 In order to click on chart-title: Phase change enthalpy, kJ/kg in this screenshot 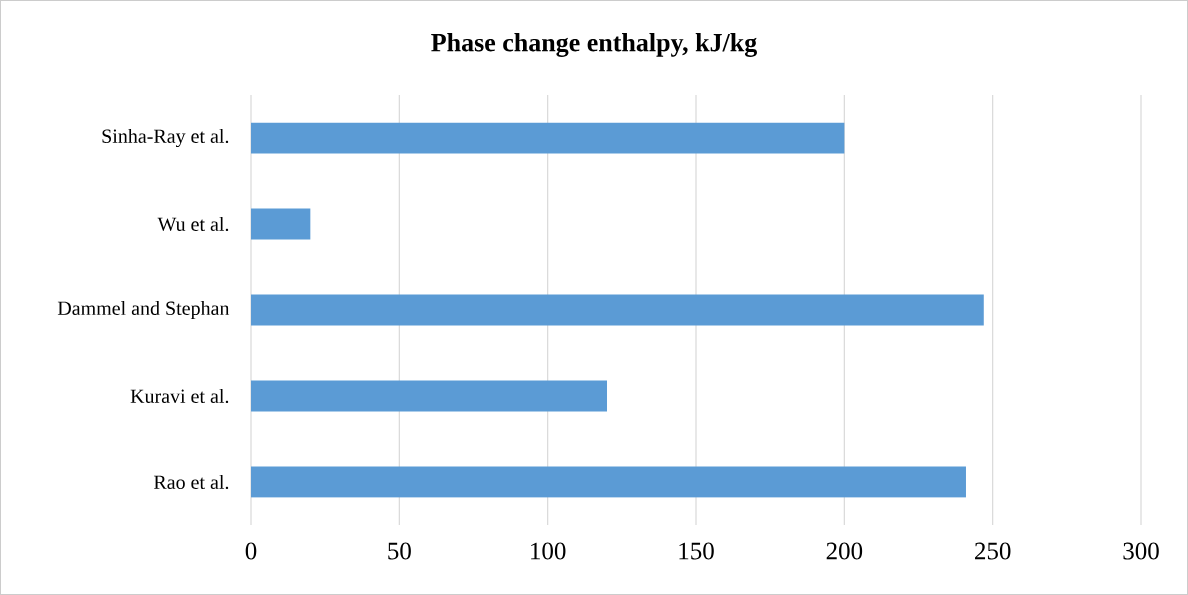, I will do `click(594, 45)`.